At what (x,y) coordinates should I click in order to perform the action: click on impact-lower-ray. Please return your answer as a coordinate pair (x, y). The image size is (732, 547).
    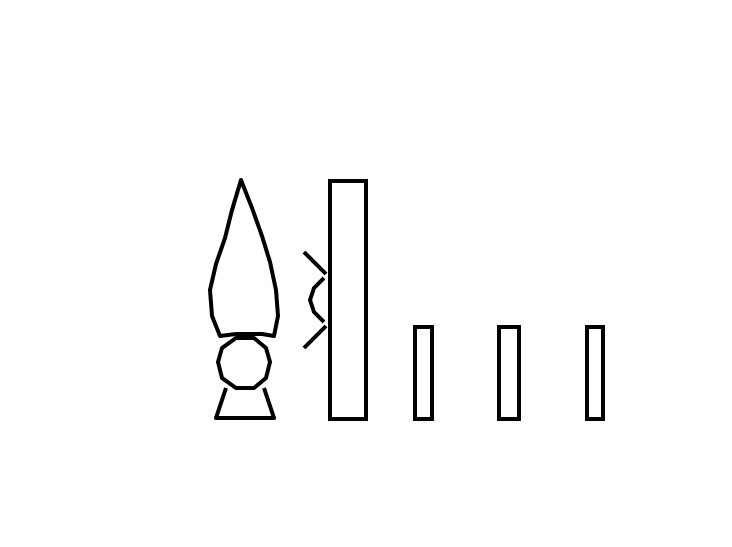
    Looking at the image, I should click on (315, 337).